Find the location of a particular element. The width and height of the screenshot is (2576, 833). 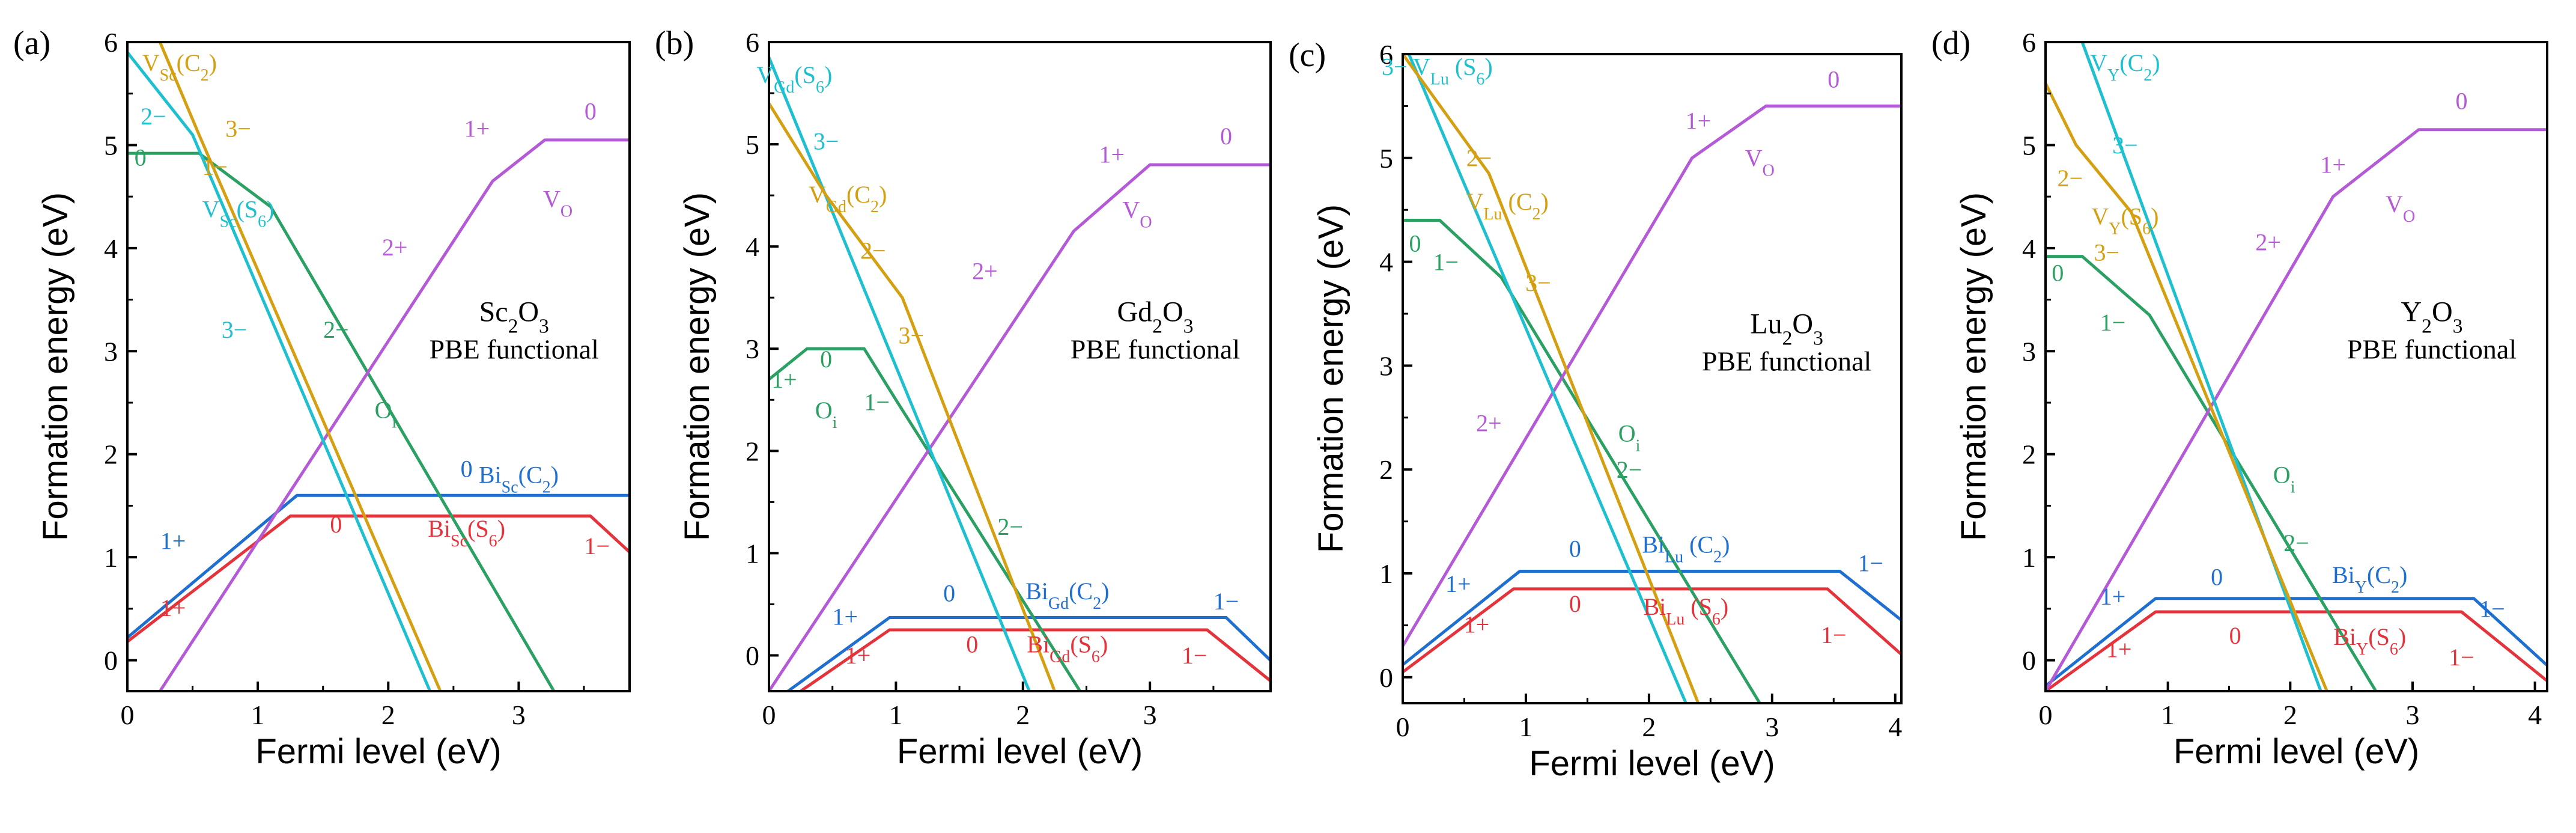

x-tick-label: 1 is located at coordinates (896, 715).